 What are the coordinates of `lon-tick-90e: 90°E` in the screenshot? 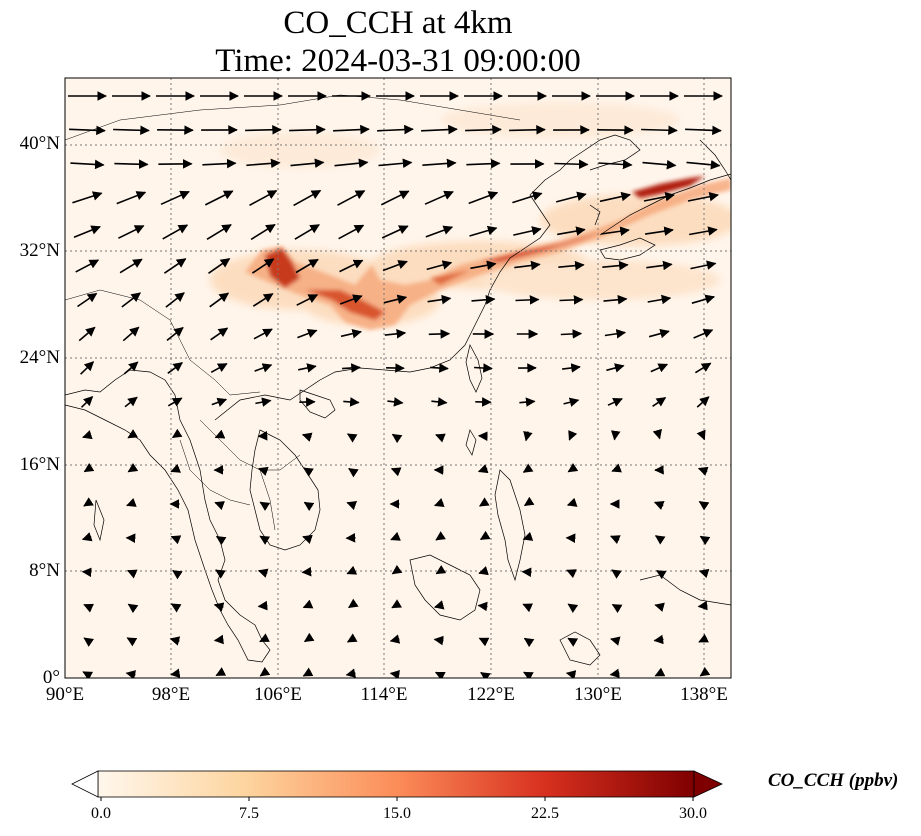 It's located at (65, 694).